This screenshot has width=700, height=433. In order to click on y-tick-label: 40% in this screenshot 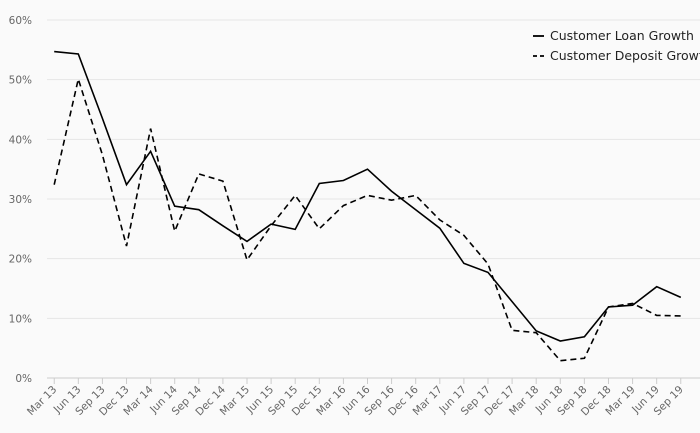, I will do `click(20, 140)`.